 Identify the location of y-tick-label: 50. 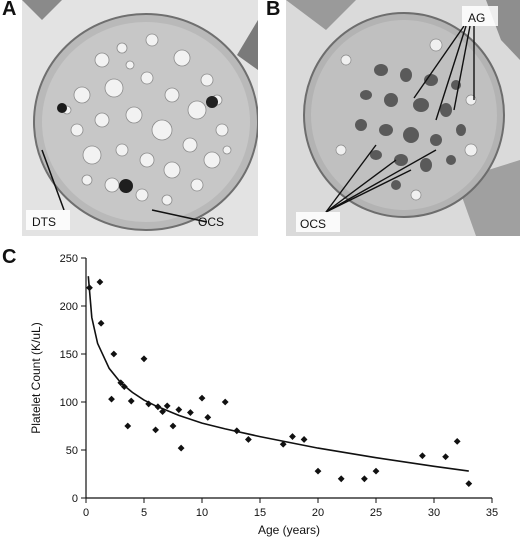
(72, 451).